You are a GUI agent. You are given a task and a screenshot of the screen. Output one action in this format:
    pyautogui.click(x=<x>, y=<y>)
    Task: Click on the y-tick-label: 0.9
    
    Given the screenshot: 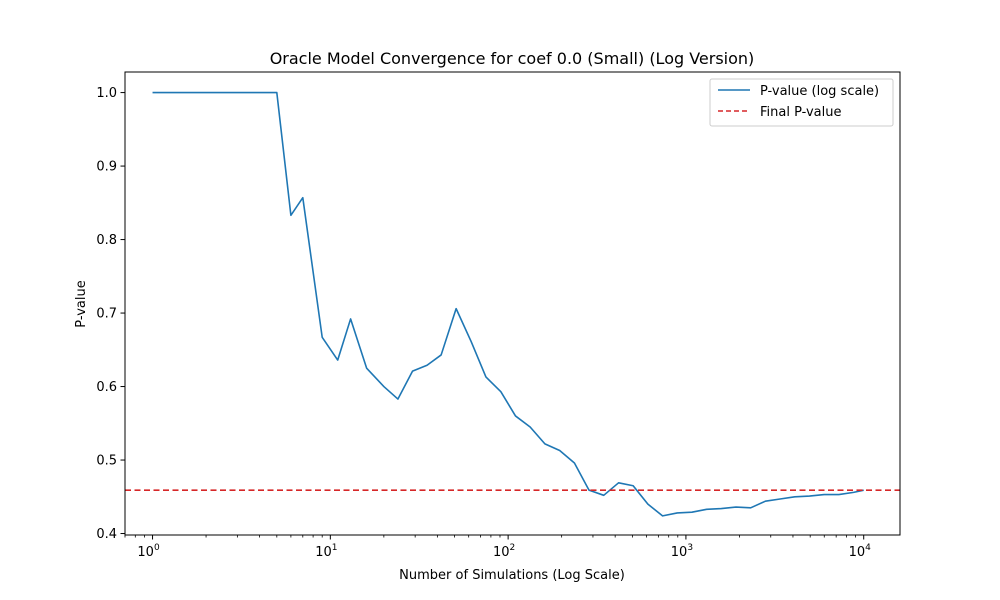 What is the action you would take?
    pyautogui.click(x=106, y=167)
    